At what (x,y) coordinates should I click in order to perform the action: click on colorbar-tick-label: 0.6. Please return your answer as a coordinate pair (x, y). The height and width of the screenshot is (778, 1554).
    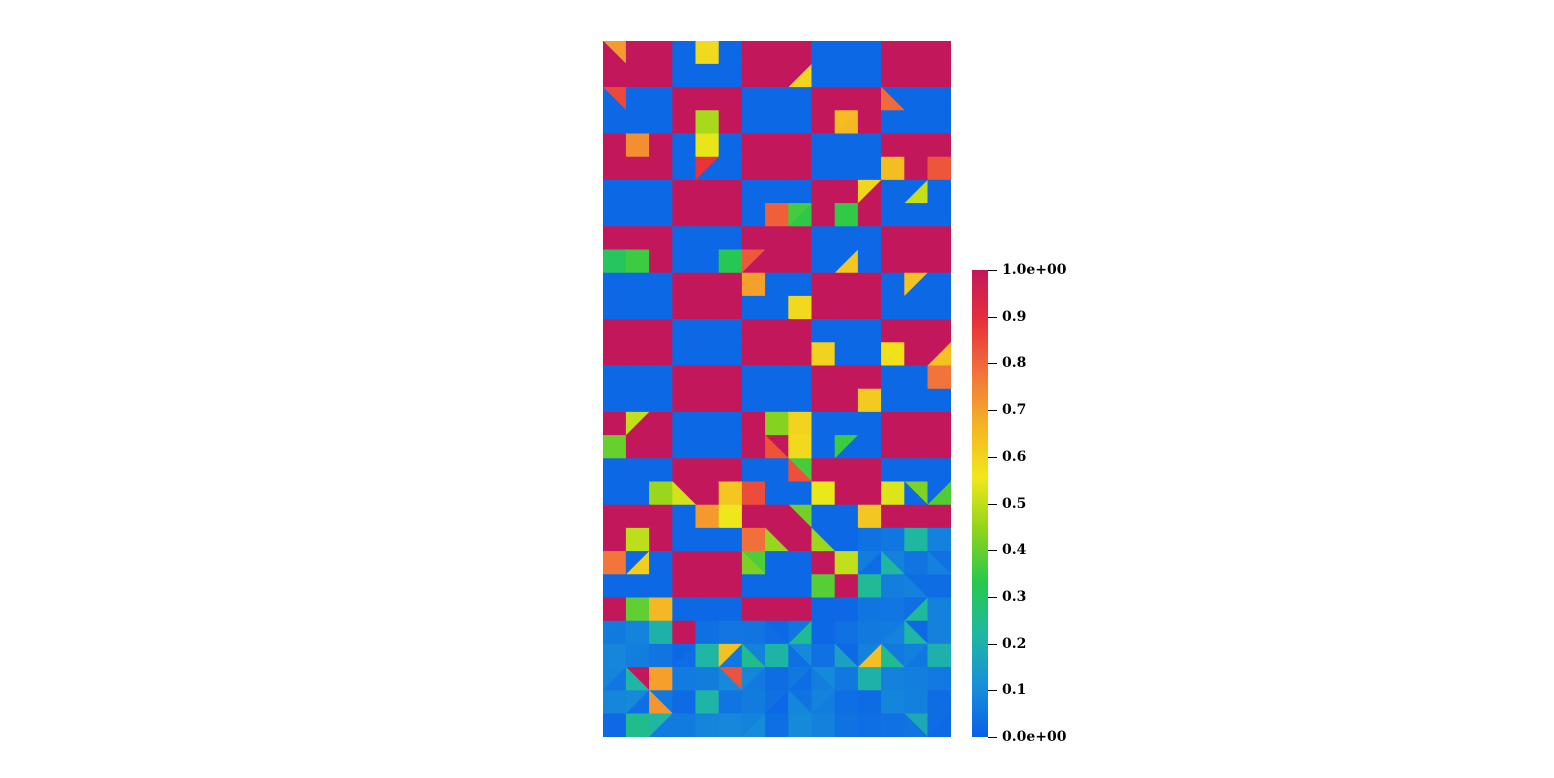
    Looking at the image, I should click on (1014, 456).